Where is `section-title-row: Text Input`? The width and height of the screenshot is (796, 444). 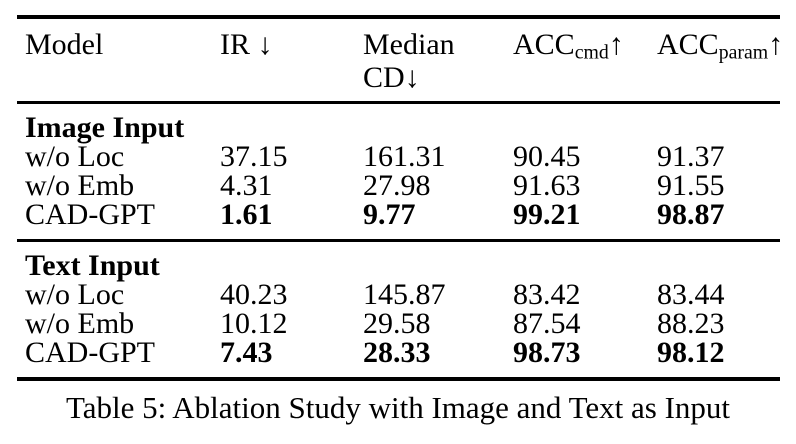 section-title-row: Text Input is located at coordinates (398, 261).